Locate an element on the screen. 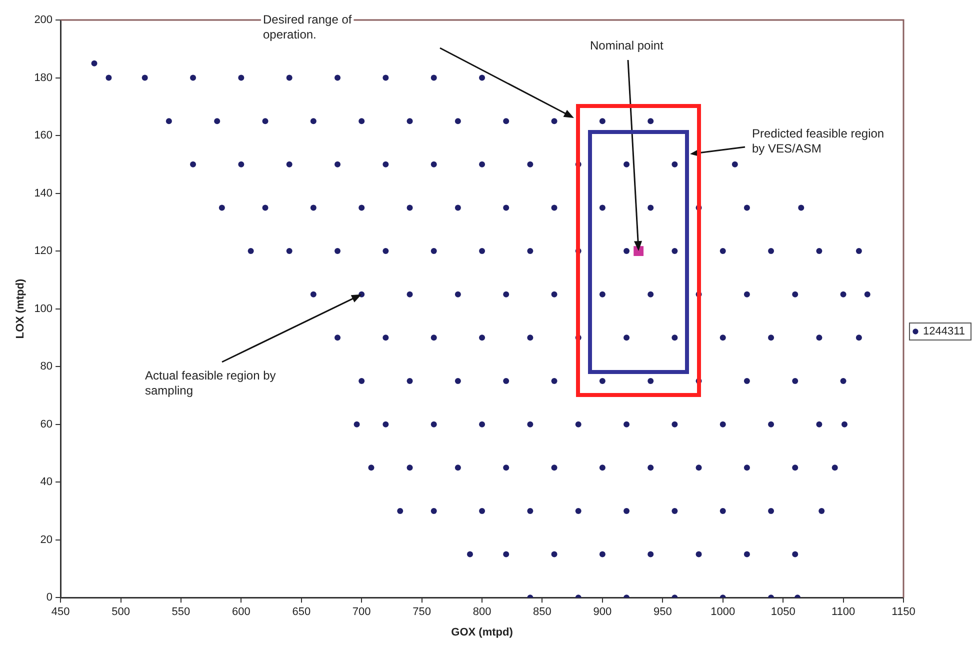 The width and height of the screenshot is (979, 647). x-tick-label: 1050 is located at coordinates (783, 612).